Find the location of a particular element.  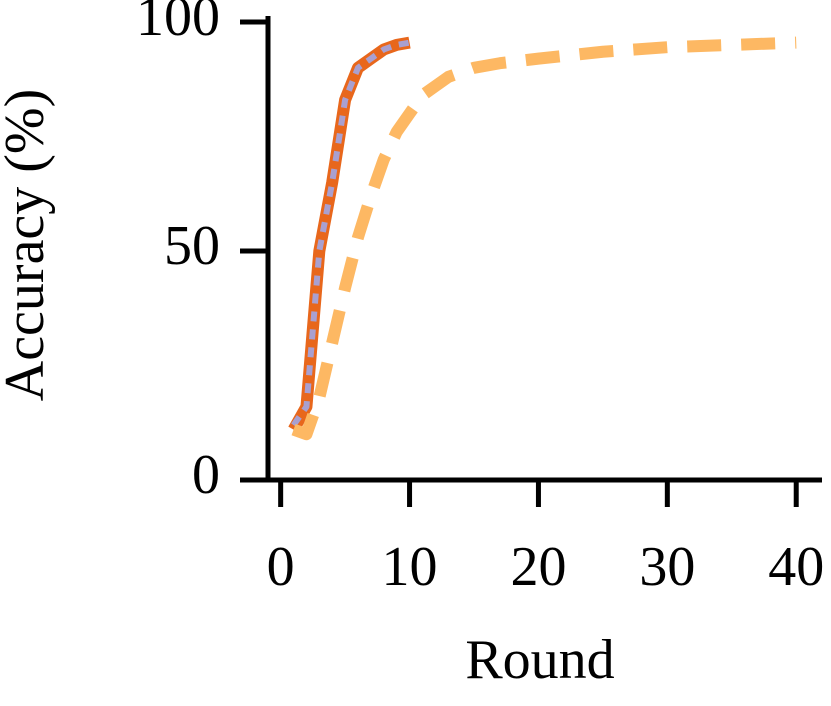

x-tick-label: 30 is located at coordinates (667, 567).